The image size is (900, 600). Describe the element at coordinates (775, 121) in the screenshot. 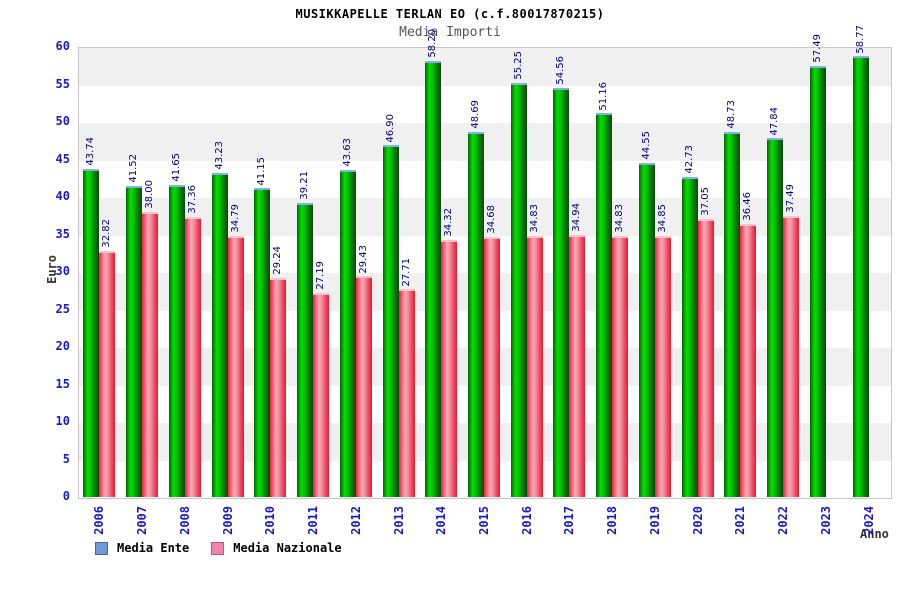

I see `bar-value-label: 47.84` at that location.